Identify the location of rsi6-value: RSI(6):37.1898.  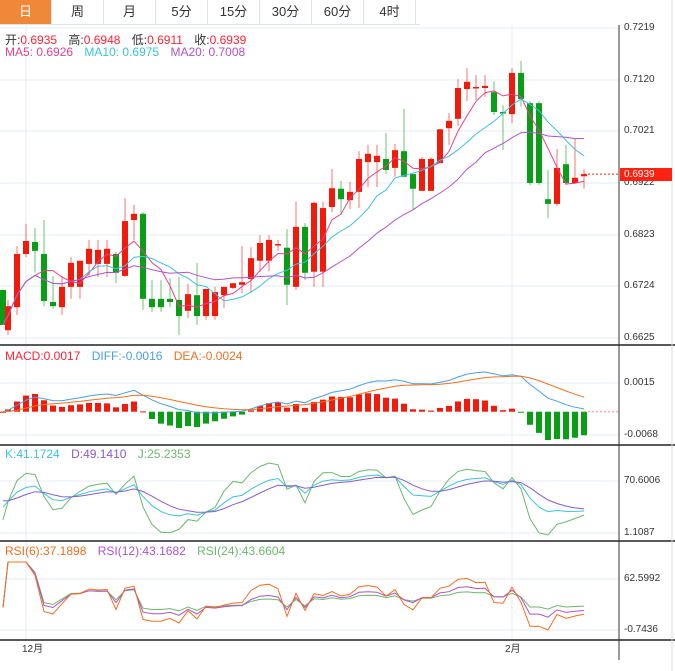
(46, 551).